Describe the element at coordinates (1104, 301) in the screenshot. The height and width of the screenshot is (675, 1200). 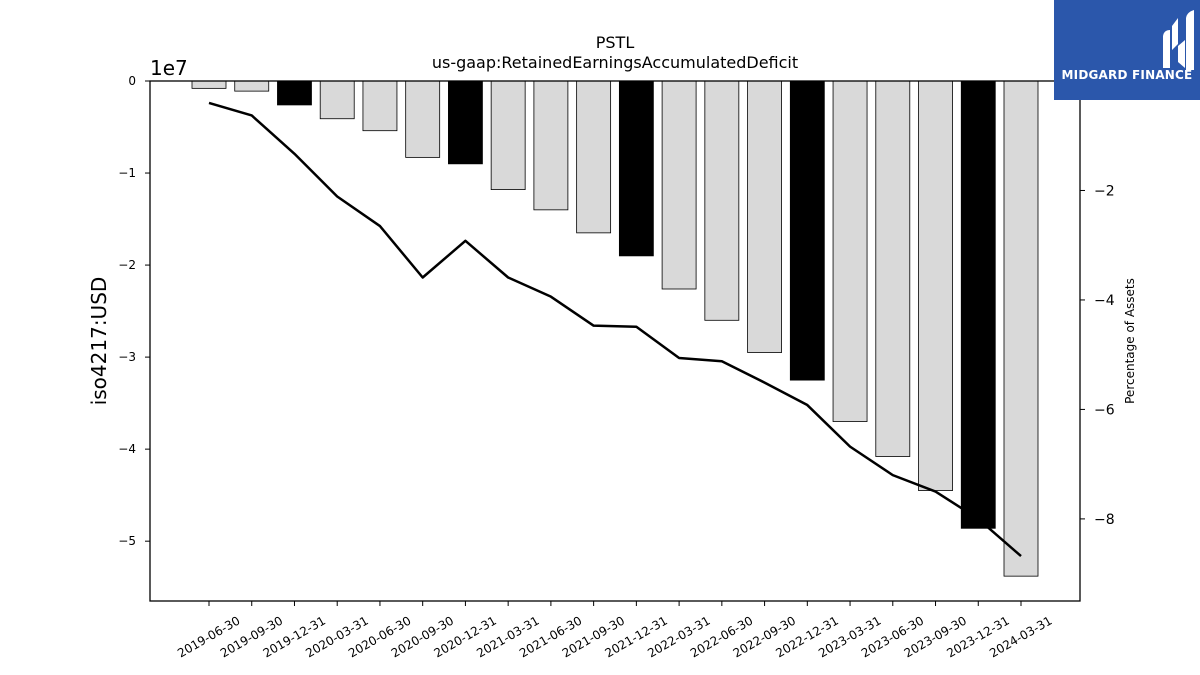
I see `y2-tick-label: −4` at that location.